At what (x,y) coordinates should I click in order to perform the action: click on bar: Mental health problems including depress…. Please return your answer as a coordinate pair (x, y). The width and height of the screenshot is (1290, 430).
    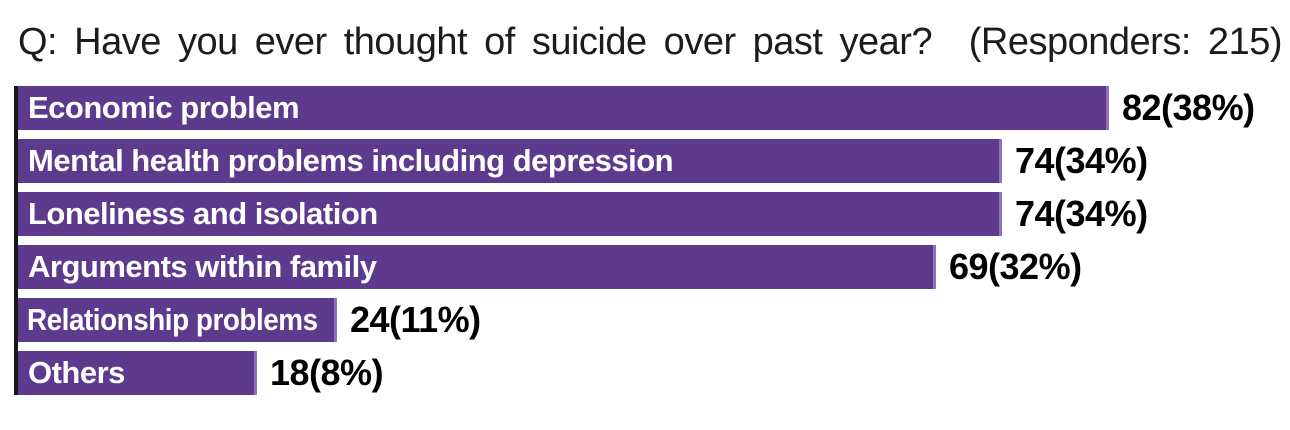
    Looking at the image, I should click on (510, 161).